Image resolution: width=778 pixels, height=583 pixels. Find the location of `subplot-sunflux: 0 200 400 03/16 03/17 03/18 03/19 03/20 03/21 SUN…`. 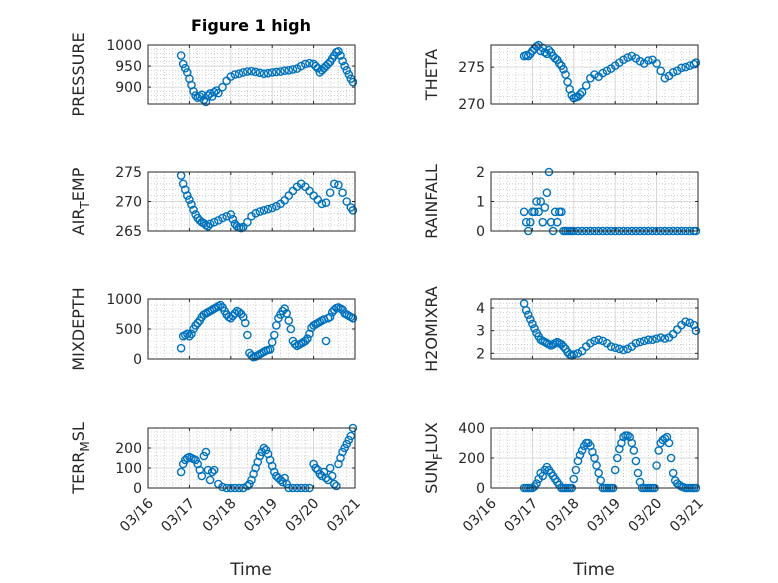

subplot-sunflux: 0 200 400 03/16 03/17 03/18 03/19 03/20 03/21 SUN… is located at coordinates (564, 478).